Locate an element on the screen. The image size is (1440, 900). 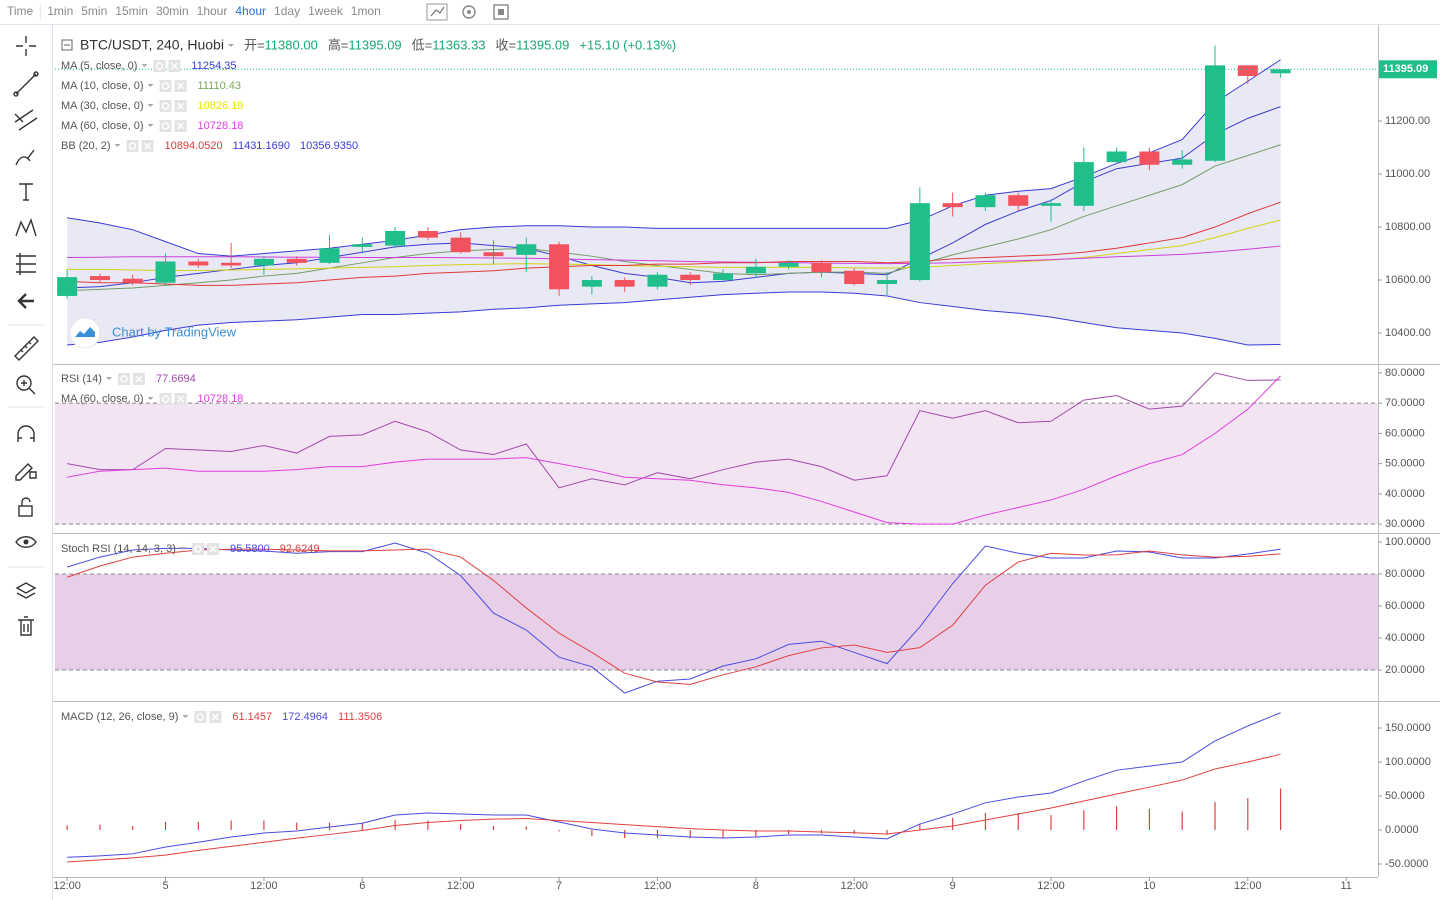
interval-button: 1min is located at coordinates (60, 11).